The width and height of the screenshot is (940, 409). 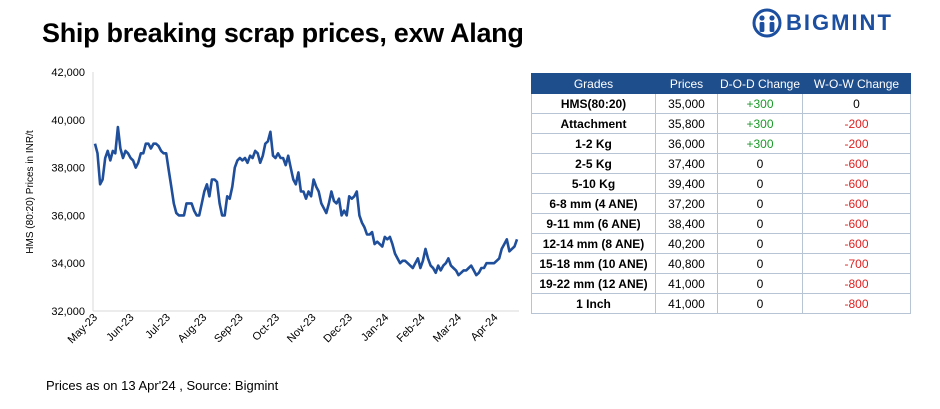 I want to click on table-row: 19-22 mm (12 ANE) 41,000 0 -800, so click(x=721, y=283).